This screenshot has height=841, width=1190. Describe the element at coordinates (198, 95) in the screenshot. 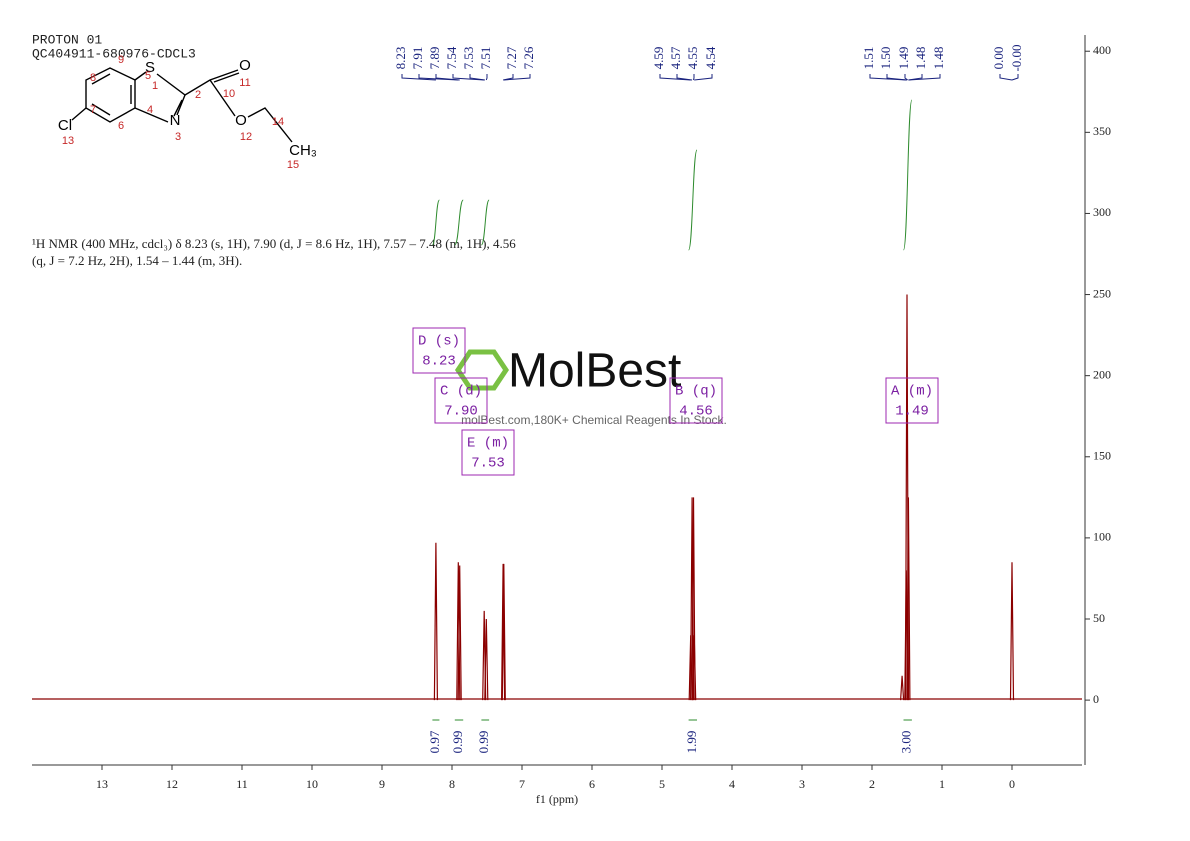

I see `atom-number: 2` at that location.